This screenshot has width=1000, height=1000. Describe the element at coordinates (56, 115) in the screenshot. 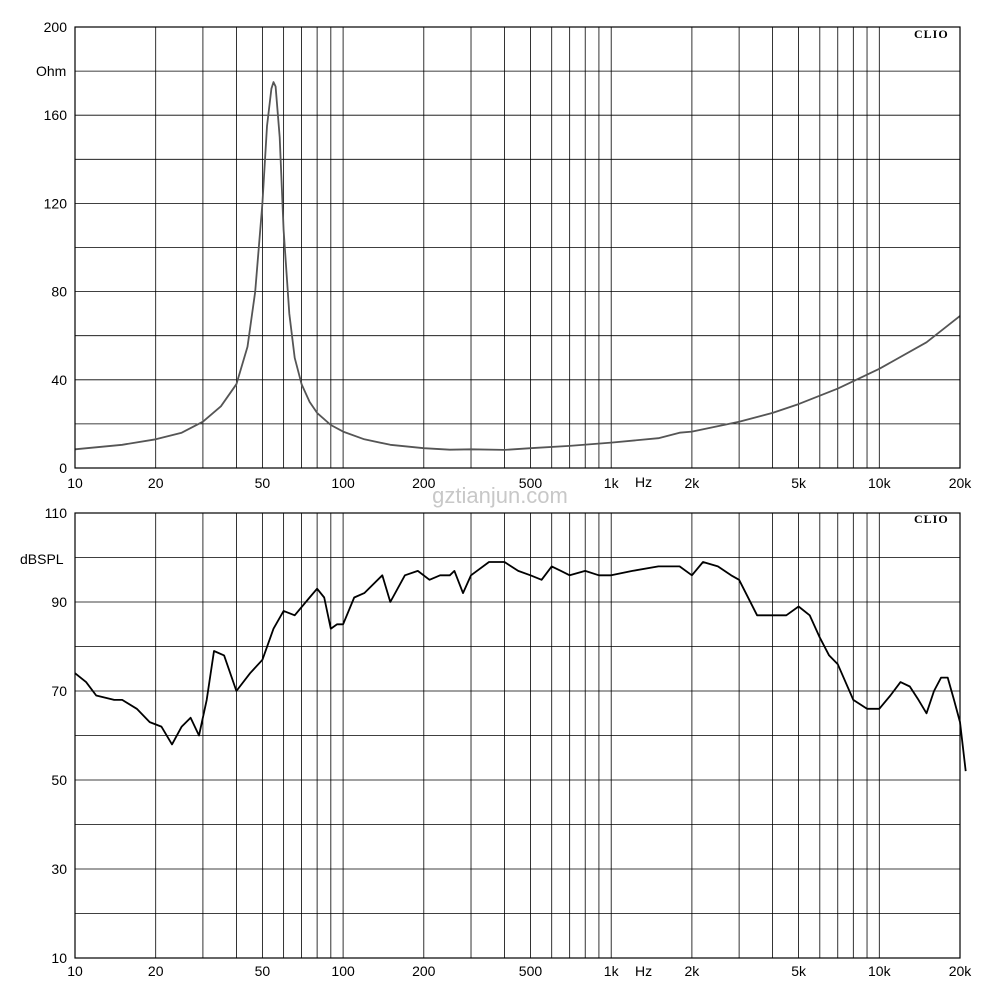

I see `impedance-y-tick-label: 160` at that location.